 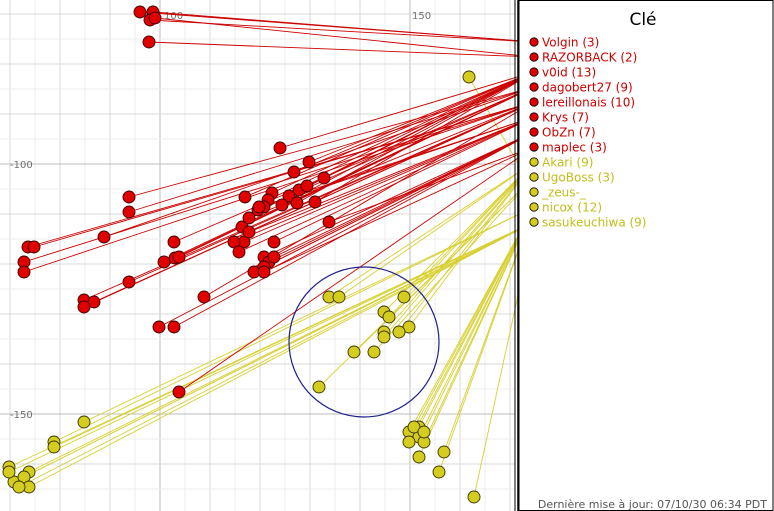 What do you see at coordinates (594, 223) in the screenshot?
I see `legend-item-label: sasukeuchiwa (9)` at bounding box center [594, 223].